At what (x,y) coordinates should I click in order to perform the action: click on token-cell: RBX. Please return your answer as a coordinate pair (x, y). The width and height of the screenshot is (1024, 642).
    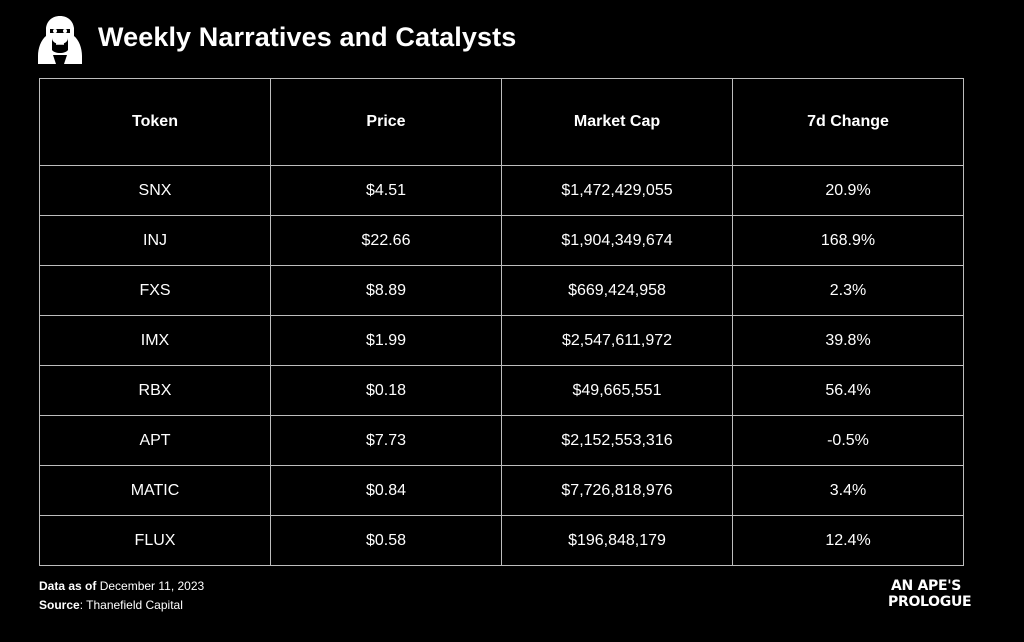
    Looking at the image, I should click on (155, 390).